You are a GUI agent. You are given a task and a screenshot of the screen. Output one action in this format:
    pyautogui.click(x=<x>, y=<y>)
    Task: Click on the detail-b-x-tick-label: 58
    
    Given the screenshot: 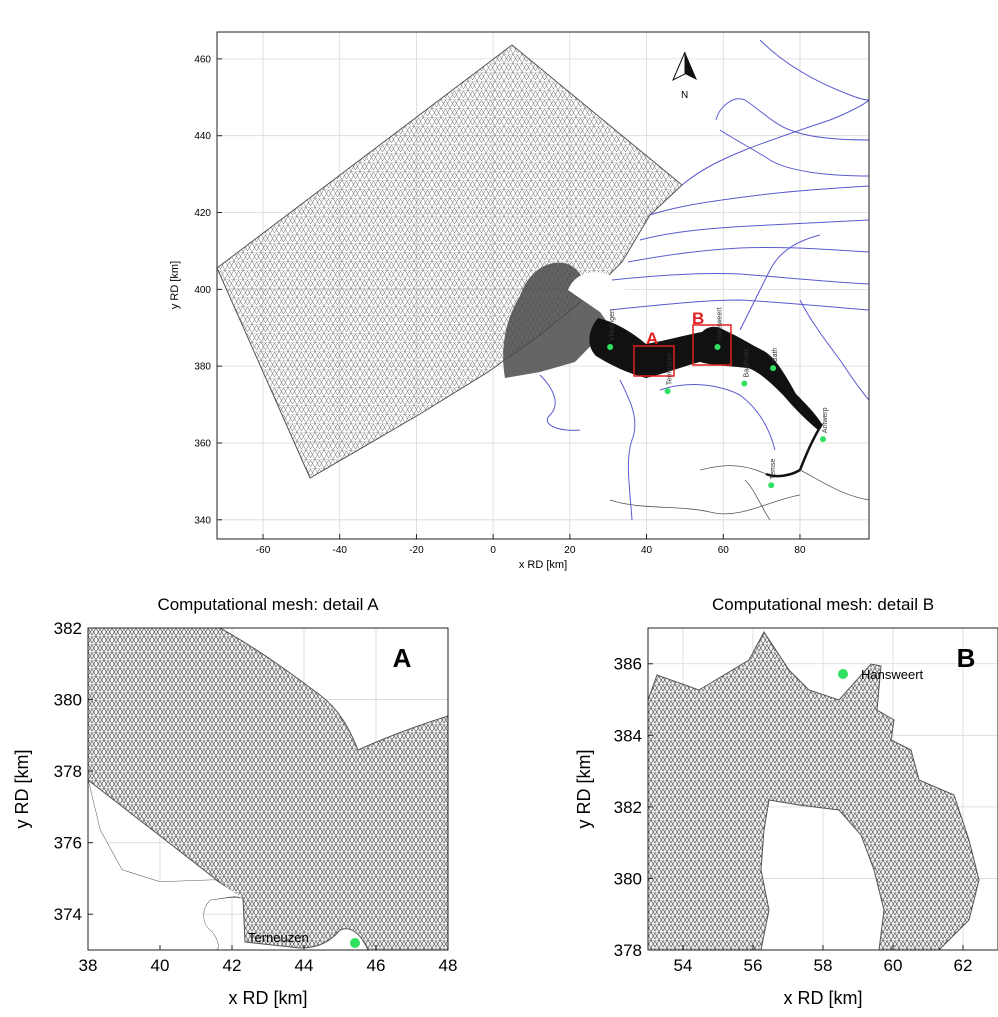 What is the action you would take?
    pyautogui.click(x=823, y=965)
    